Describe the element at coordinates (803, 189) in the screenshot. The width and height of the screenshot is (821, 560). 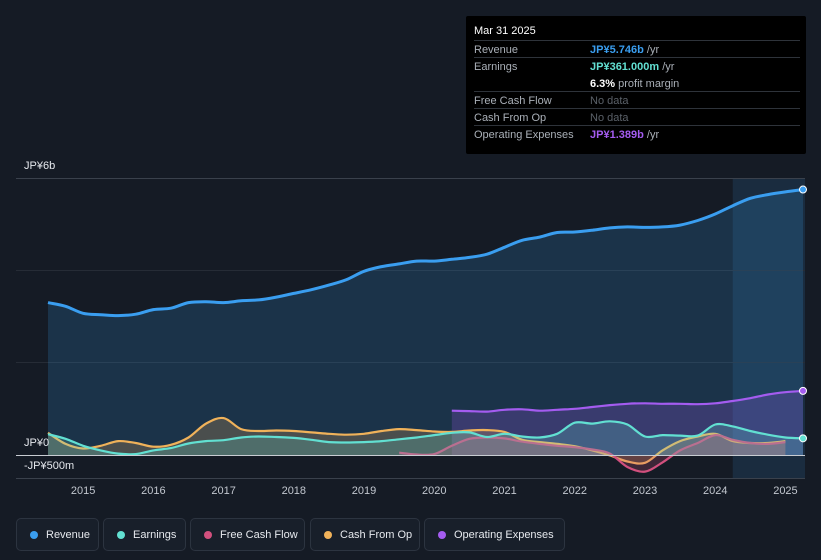
I see `series-end-marker-revenue` at that location.